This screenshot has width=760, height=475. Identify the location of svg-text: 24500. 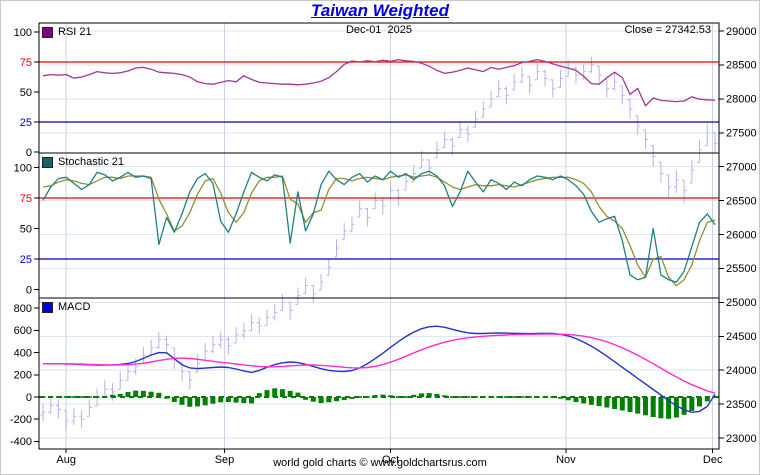
(741, 337).